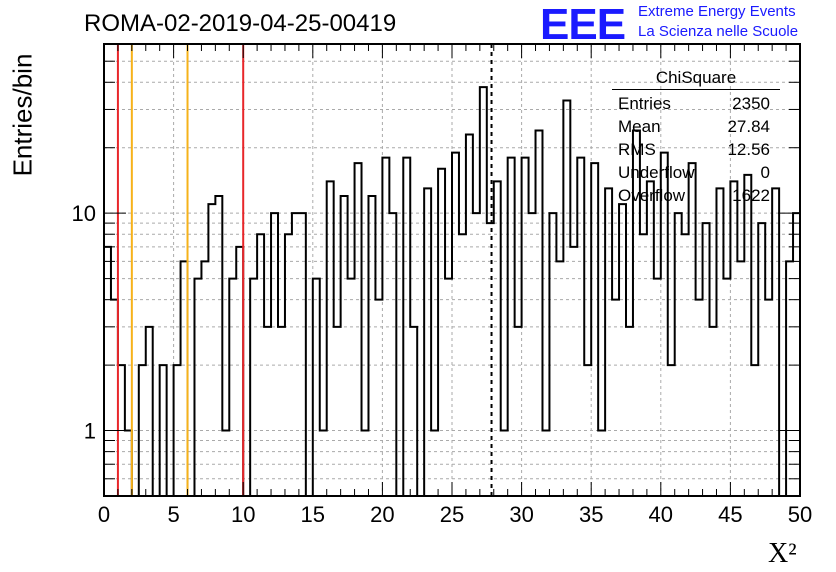 The height and width of the screenshot is (572, 836). Describe the element at coordinates (452, 514) in the screenshot. I see `x-tick-label: 25` at that location.